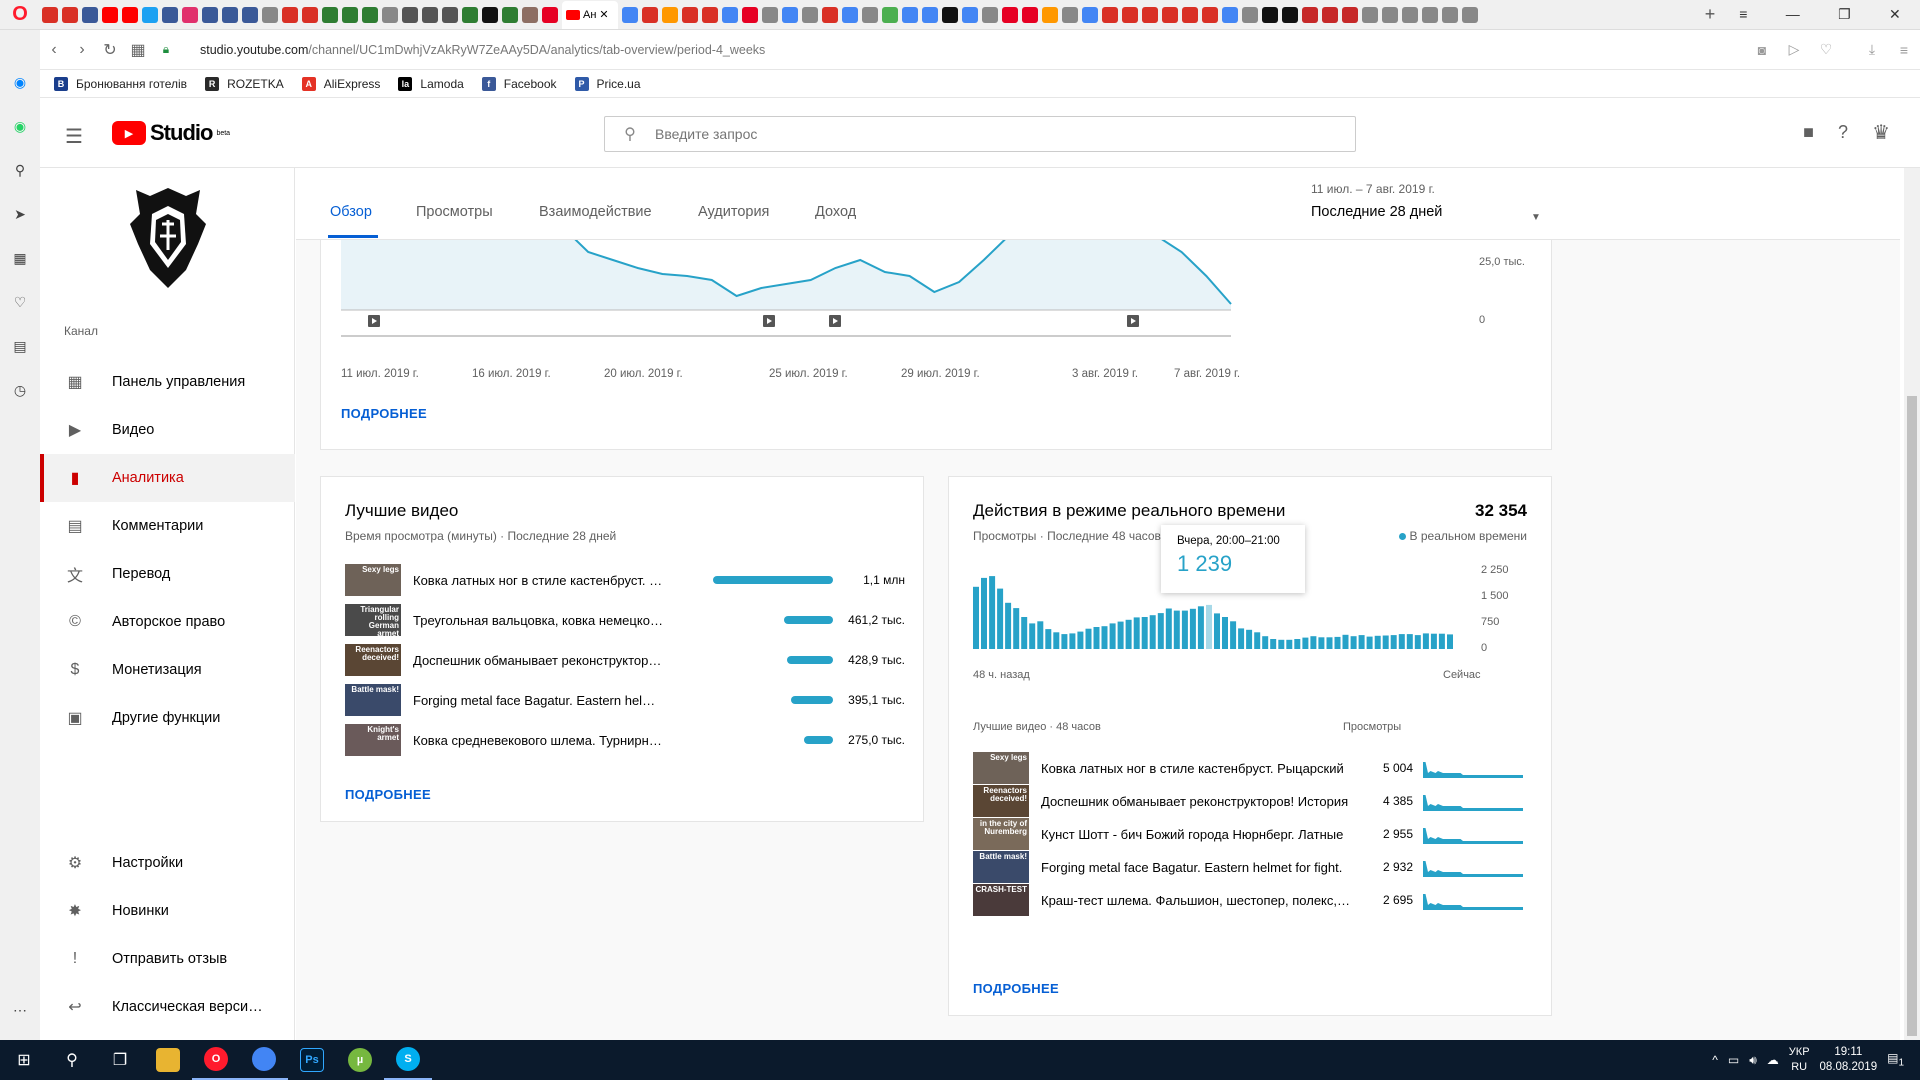 This screenshot has height=1080, width=1920. Describe the element at coordinates (167, 670) in the screenshot. I see `sidebar-item-dollar: $ Монетизация` at that location.